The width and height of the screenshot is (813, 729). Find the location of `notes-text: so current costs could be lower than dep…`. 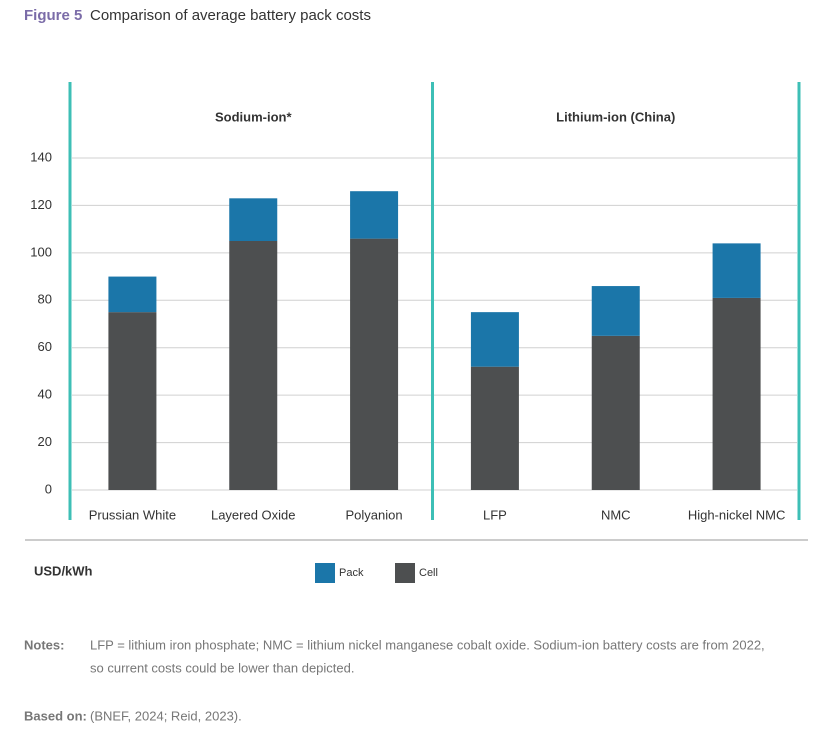

notes-text: so current costs could be lower than dep… is located at coordinates (222, 667).